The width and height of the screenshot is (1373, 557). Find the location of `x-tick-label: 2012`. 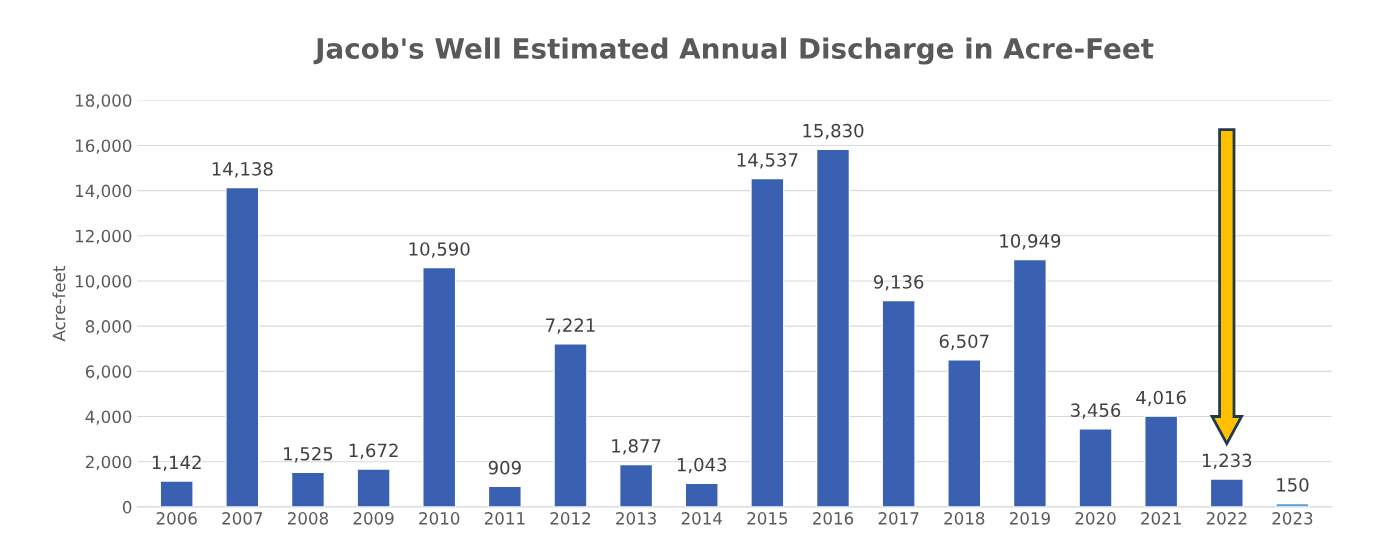

x-tick-label: 2012 is located at coordinates (570, 518).